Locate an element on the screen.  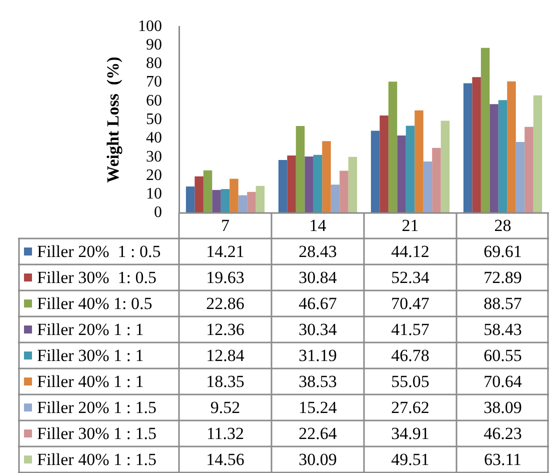
y-tick-label: 0 is located at coordinates (158, 213).